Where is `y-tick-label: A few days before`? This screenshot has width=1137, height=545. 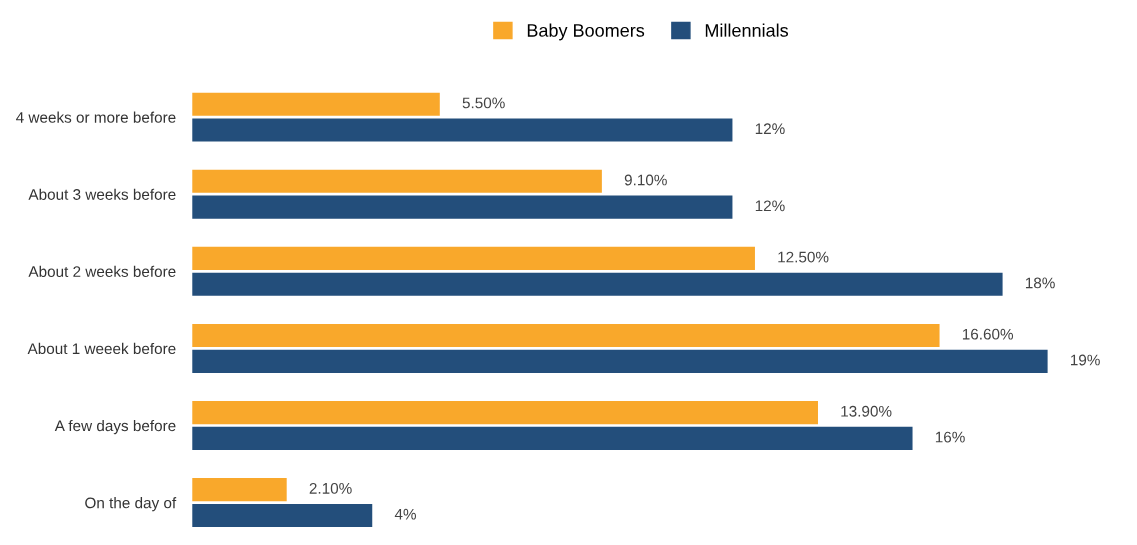 y-tick-label: A few days before is located at coordinates (115, 427).